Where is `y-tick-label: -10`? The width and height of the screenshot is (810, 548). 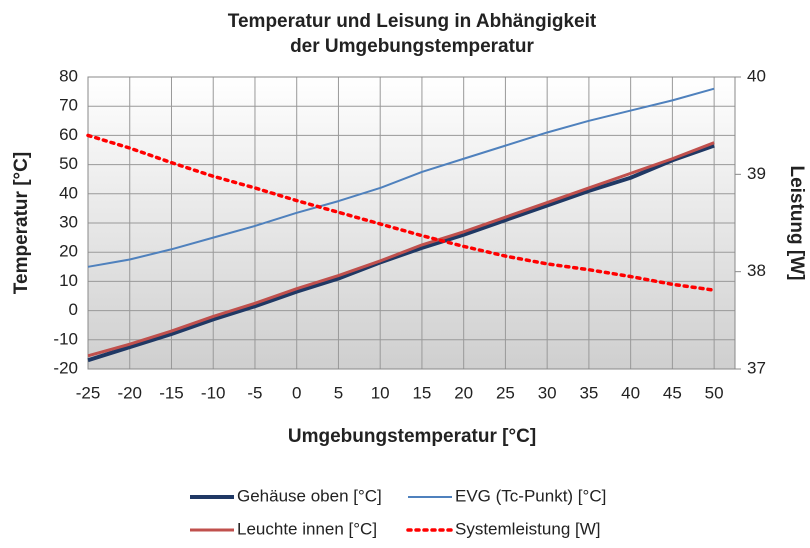 y-tick-label: -10 is located at coordinates (65, 338).